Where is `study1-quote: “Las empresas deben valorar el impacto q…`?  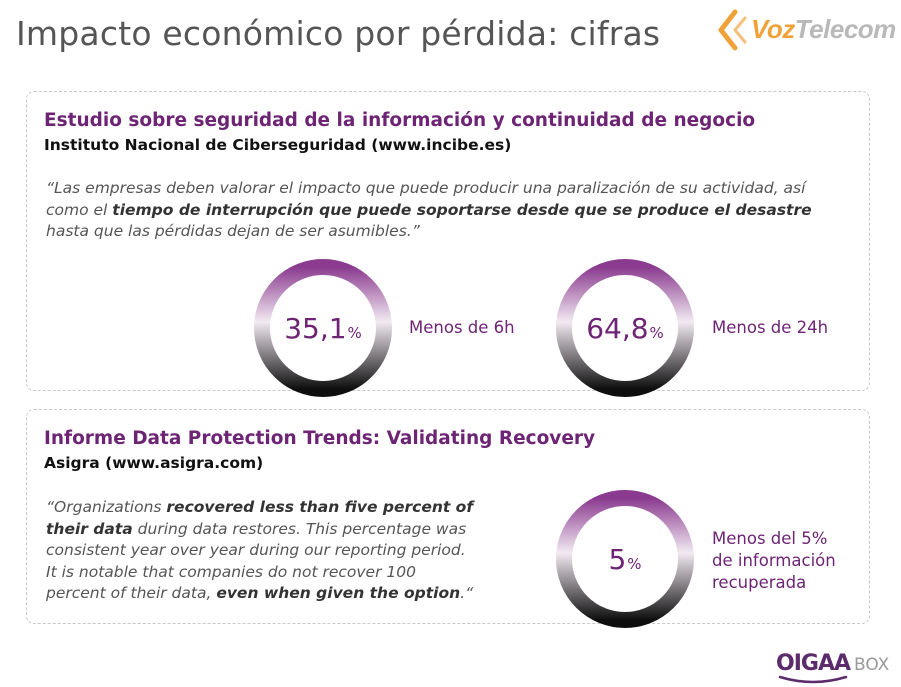
study1-quote: “Las empresas deben valorar el impacto q… is located at coordinates (446, 210).